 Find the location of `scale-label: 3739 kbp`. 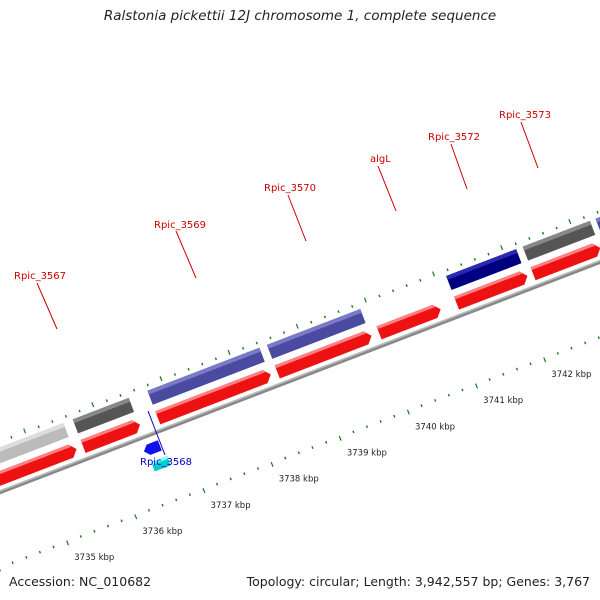

scale-label: 3739 kbp is located at coordinates (367, 454).